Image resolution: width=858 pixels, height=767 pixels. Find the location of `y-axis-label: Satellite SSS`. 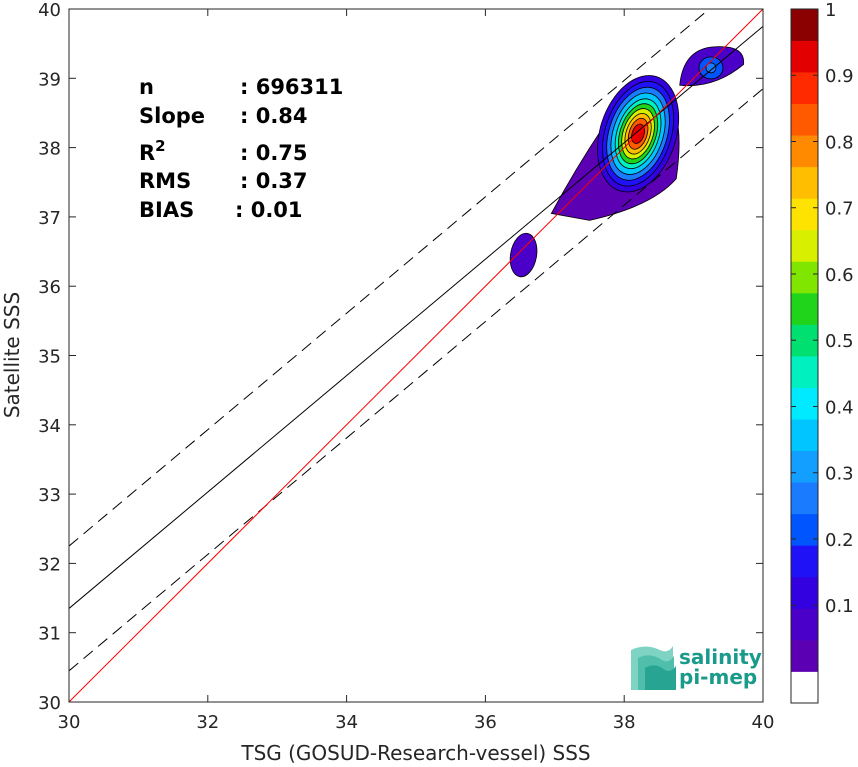

y-axis-label: Satellite SSS is located at coordinates (12, 355).